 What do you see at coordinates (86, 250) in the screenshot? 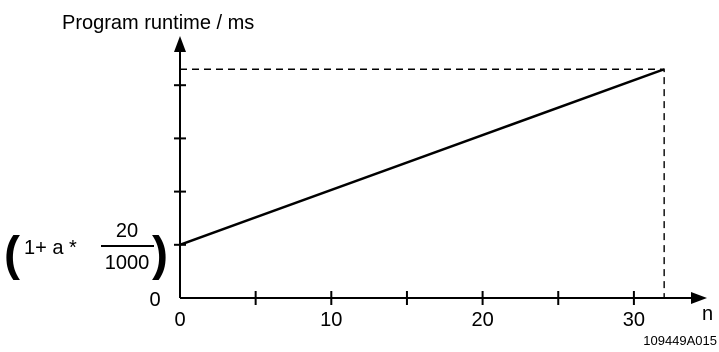
I see `y-intercept-formula: ( 1+ a * 20 1000 )` at bounding box center [86, 250].